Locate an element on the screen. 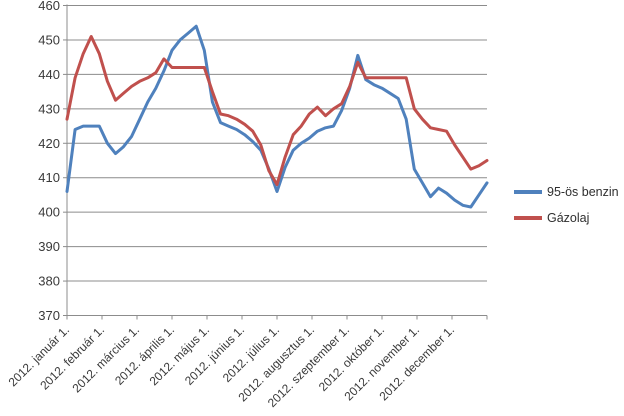 This screenshot has height=416, width=624. y-axis-label: 420 is located at coordinates (49, 143).